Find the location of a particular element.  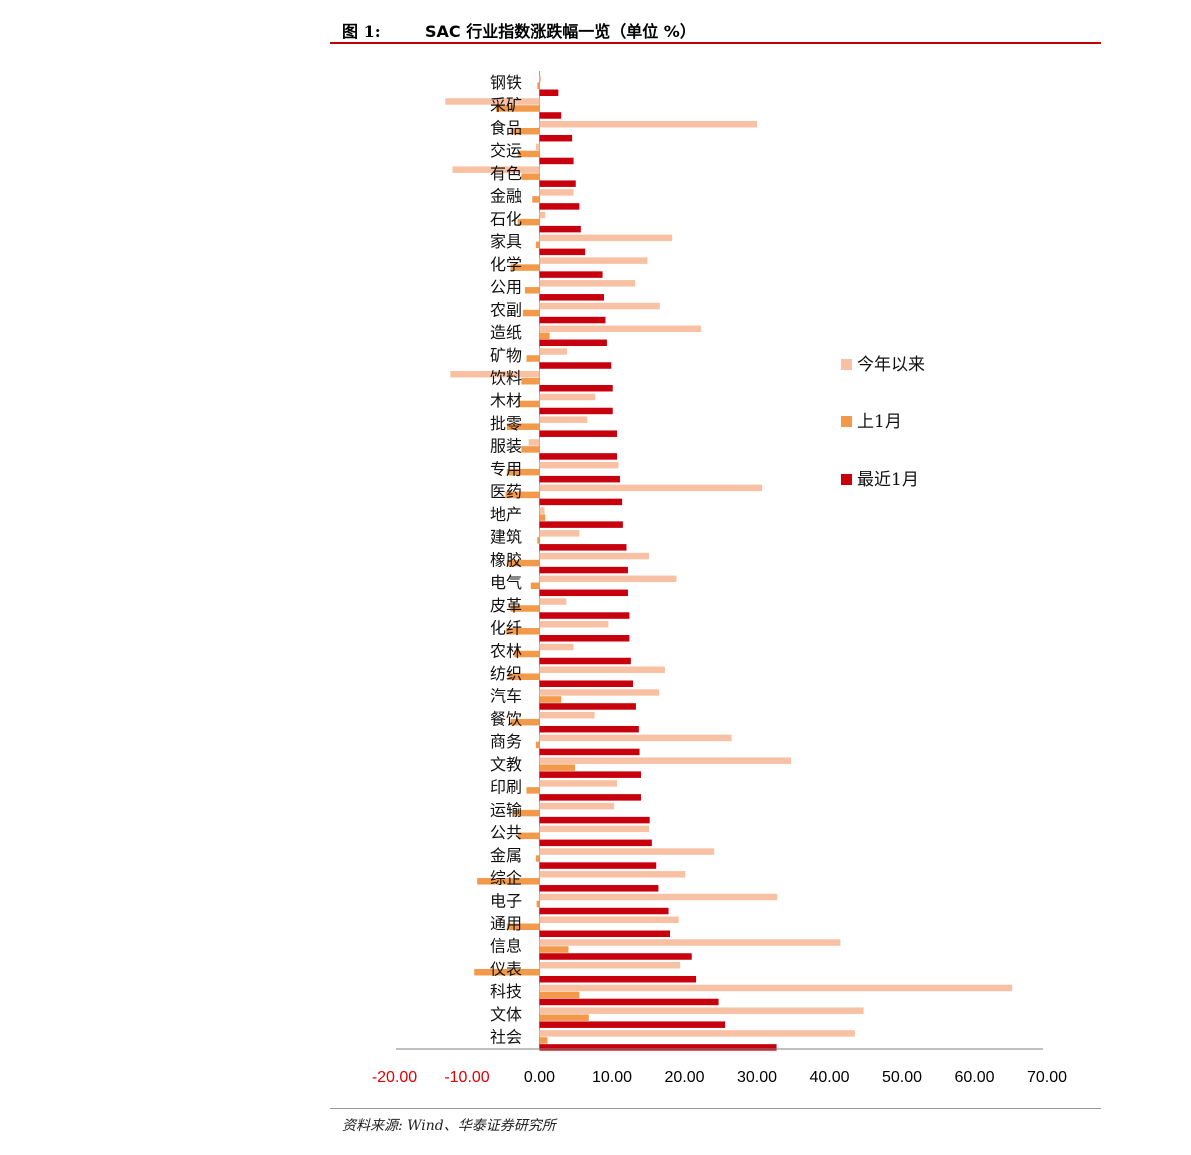

category-label: 造纸 is located at coordinates (506, 332).